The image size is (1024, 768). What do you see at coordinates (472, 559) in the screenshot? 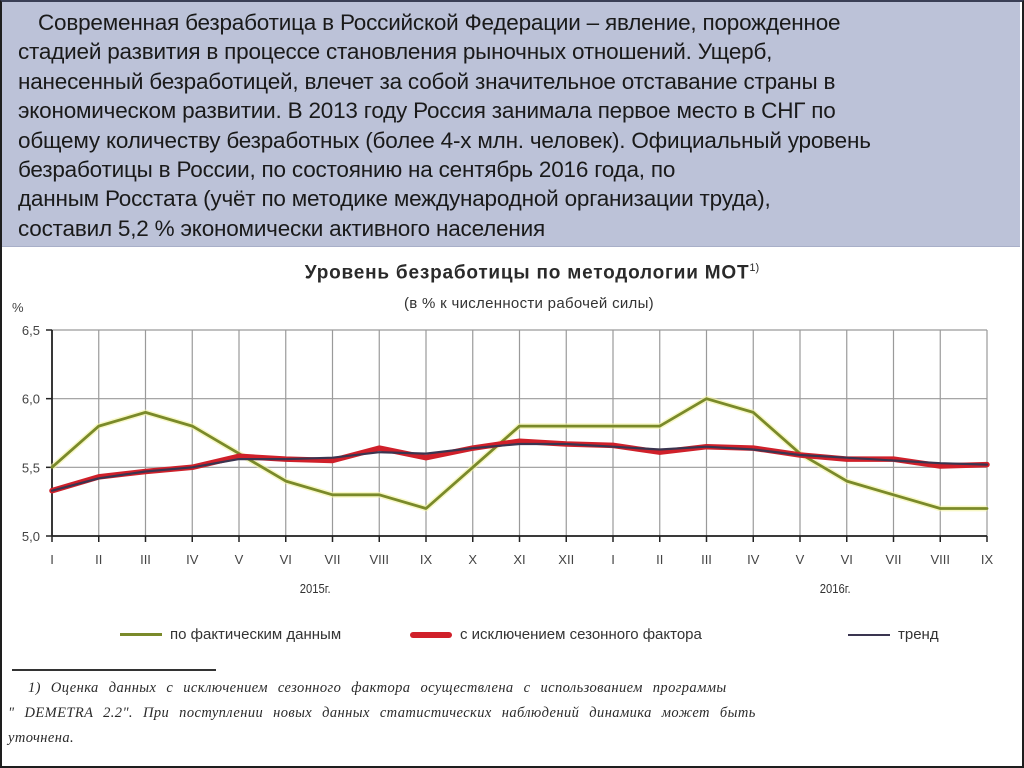
I see `x-tick-label: X` at bounding box center [472, 559].